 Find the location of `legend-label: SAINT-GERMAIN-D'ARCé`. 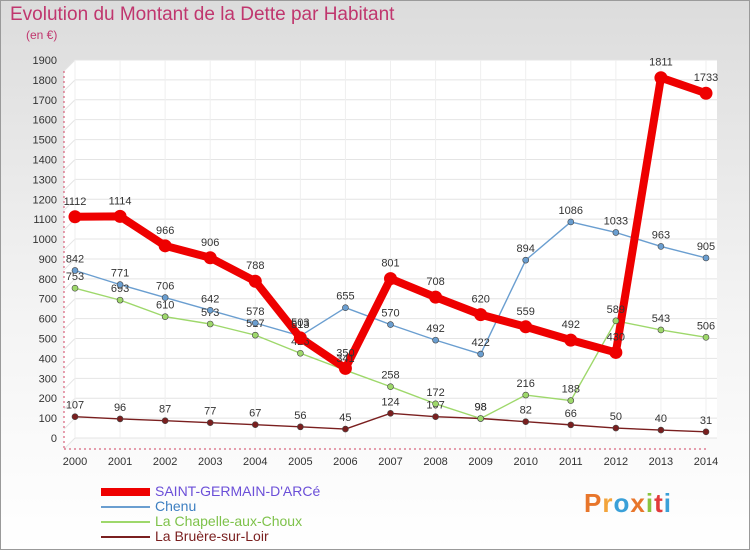

legend-label: SAINT-GERMAIN-D'ARCé is located at coordinates (238, 491).